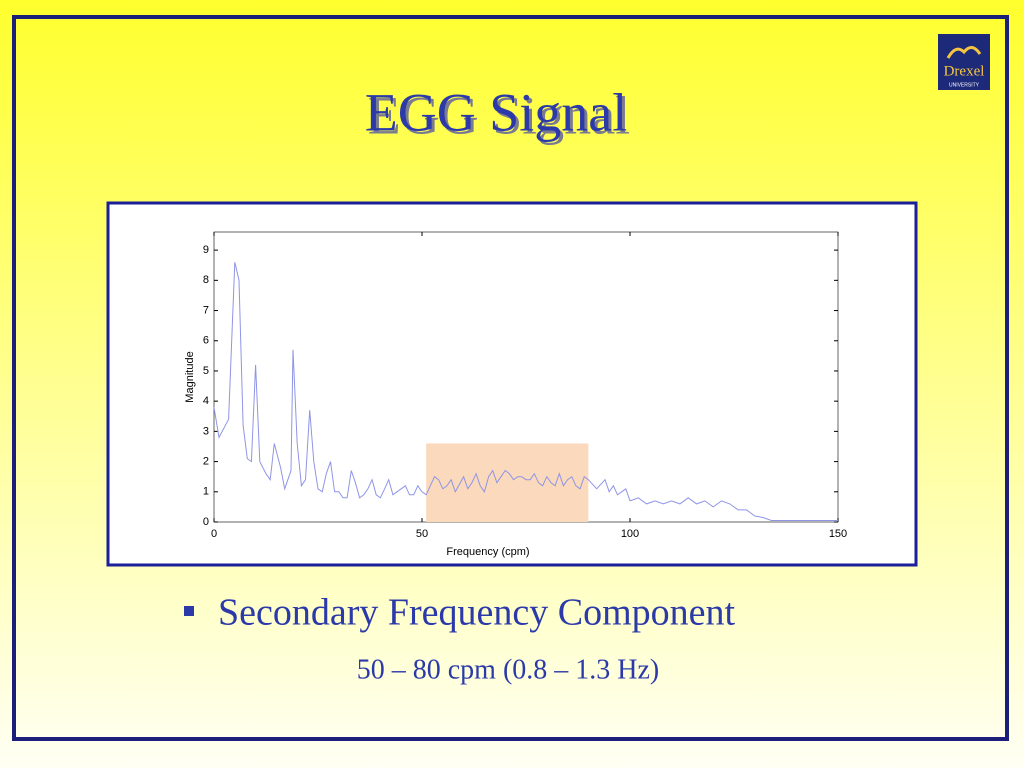  I want to click on bullet-text: Secondary Frequency Component, so click(477, 613).